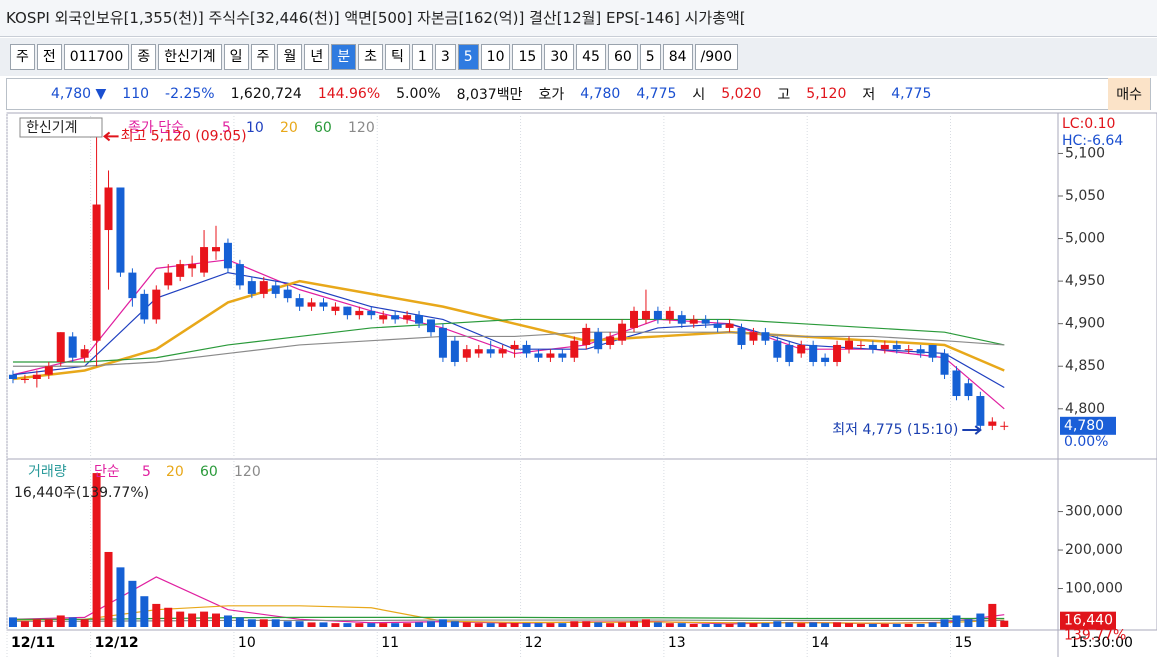  I want to click on info-value: 5.00%, so click(418, 94).